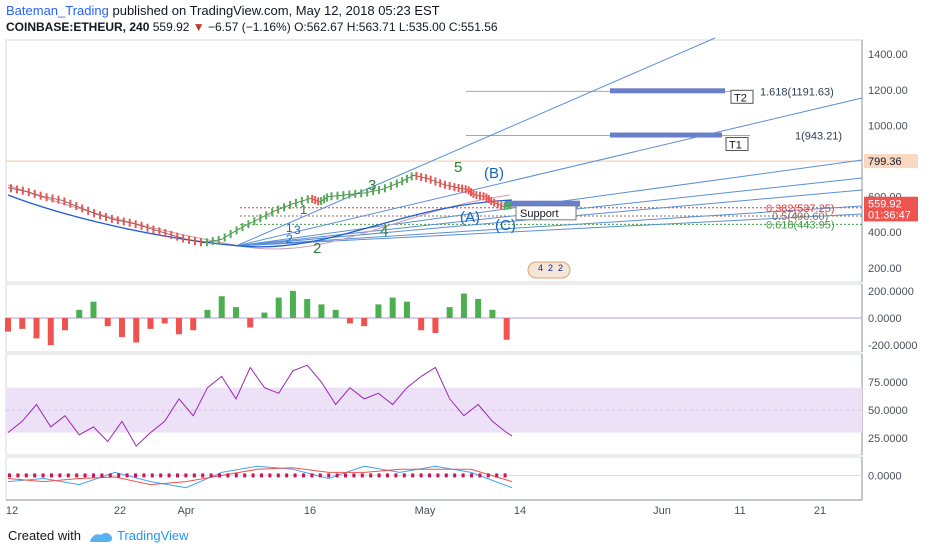 The height and width of the screenshot is (550, 932). I want to click on y-tick-label: 1200.00, so click(888, 91).